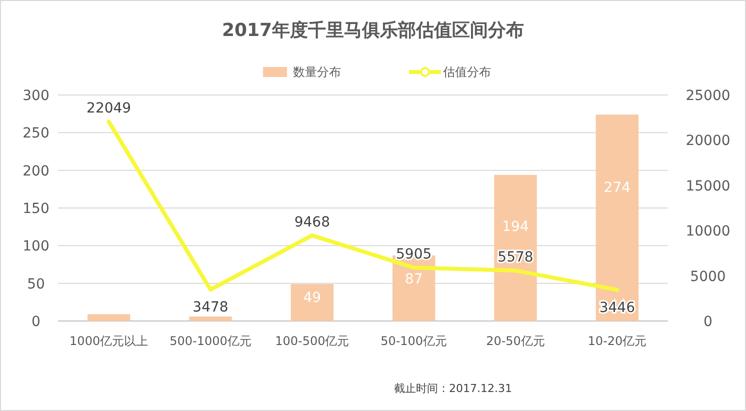 Image resolution: width=746 pixels, height=411 pixels. What do you see at coordinates (36, 134) in the screenshot?
I see `y-tick-label: 250` at bounding box center [36, 134].